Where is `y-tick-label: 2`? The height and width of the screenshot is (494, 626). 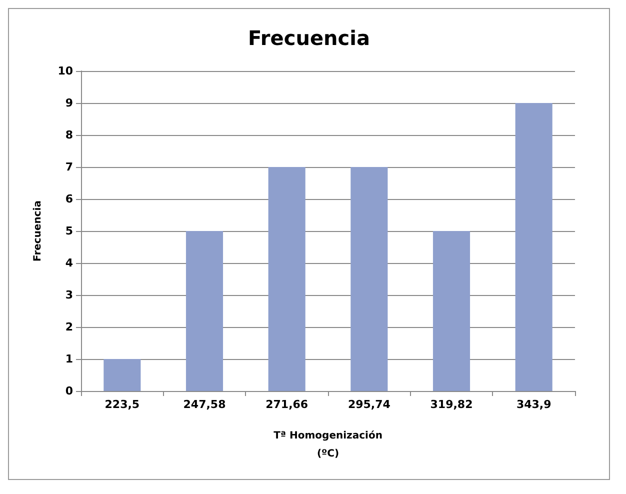
y-tick-label: 2 is located at coordinates (69, 327).